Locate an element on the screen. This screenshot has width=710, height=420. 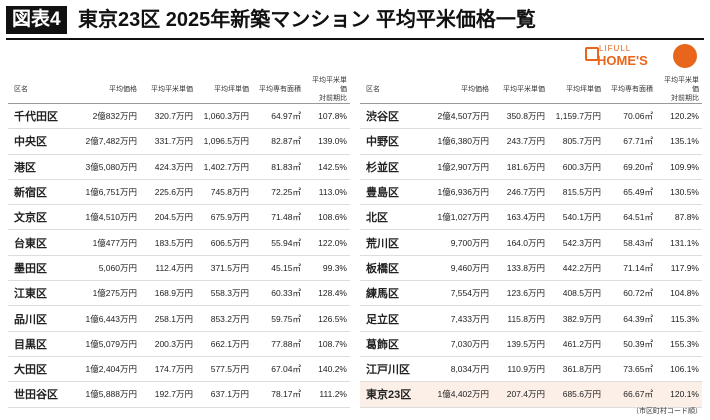
ward-name: 江東区 is located at coordinates (39, 293).